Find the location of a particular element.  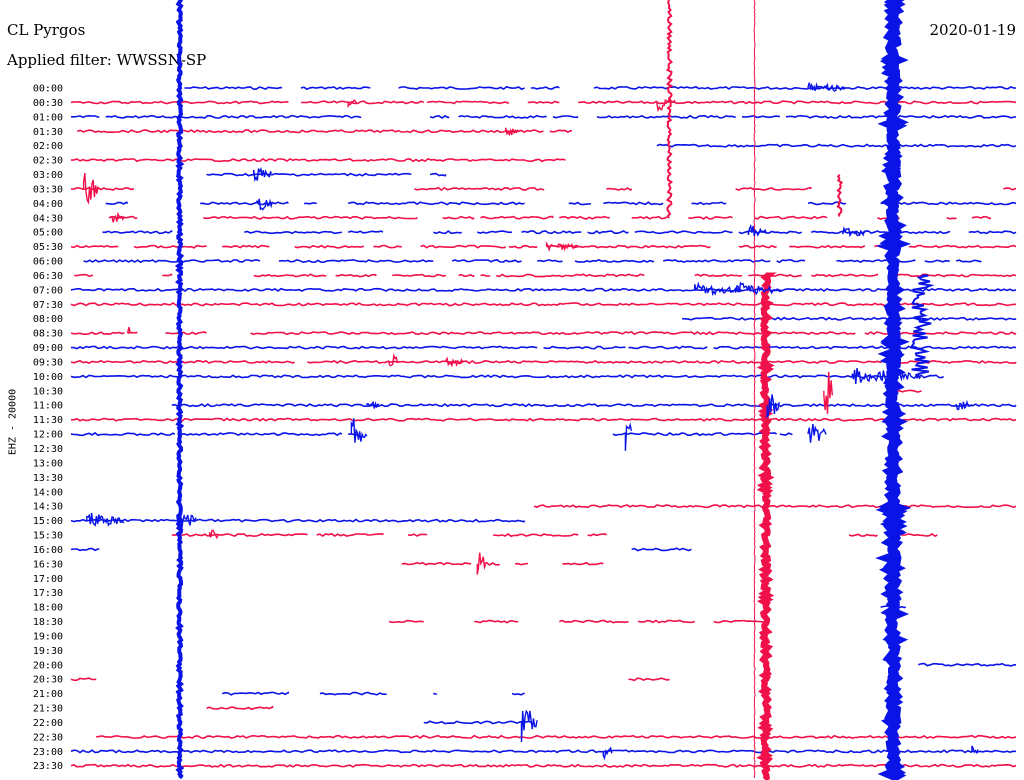

row-tick-label: 14:30 is located at coordinates (48, 507).